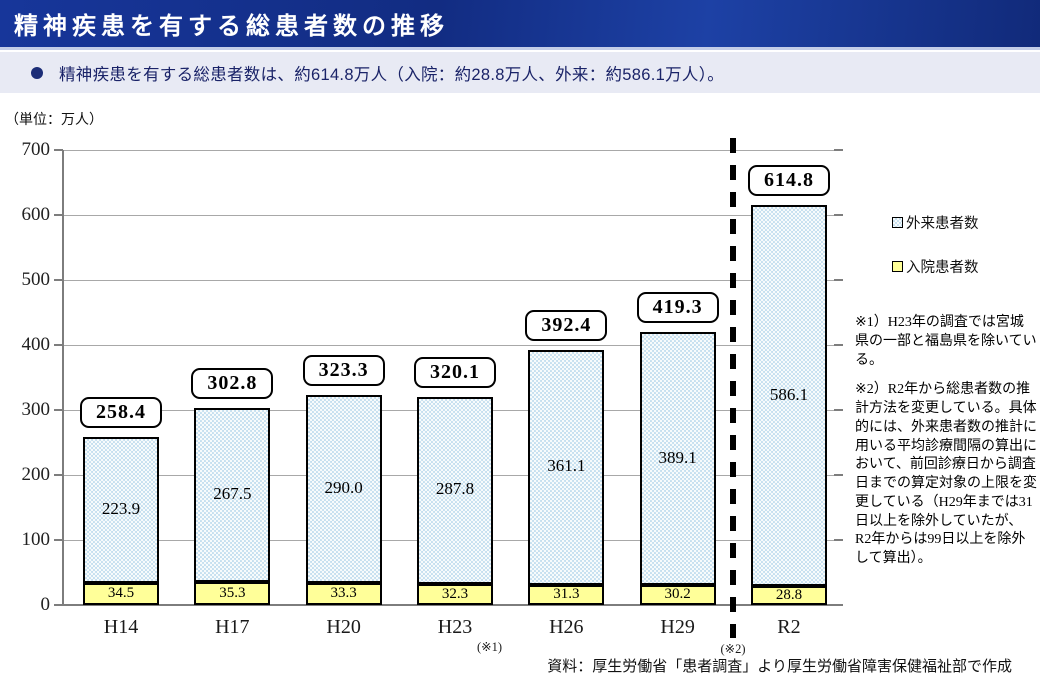  I want to click on y-axis-line, so click(63, 377).